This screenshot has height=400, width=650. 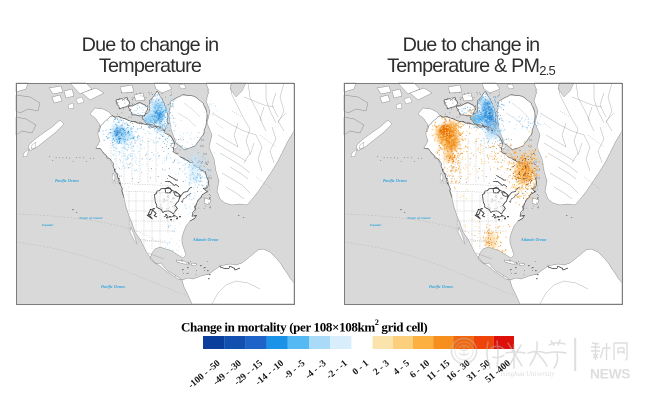 What do you see at coordinates (337, 370) in the screenshot?
I see `svg-text: -2 - -1` at bounding box center [337, 370].